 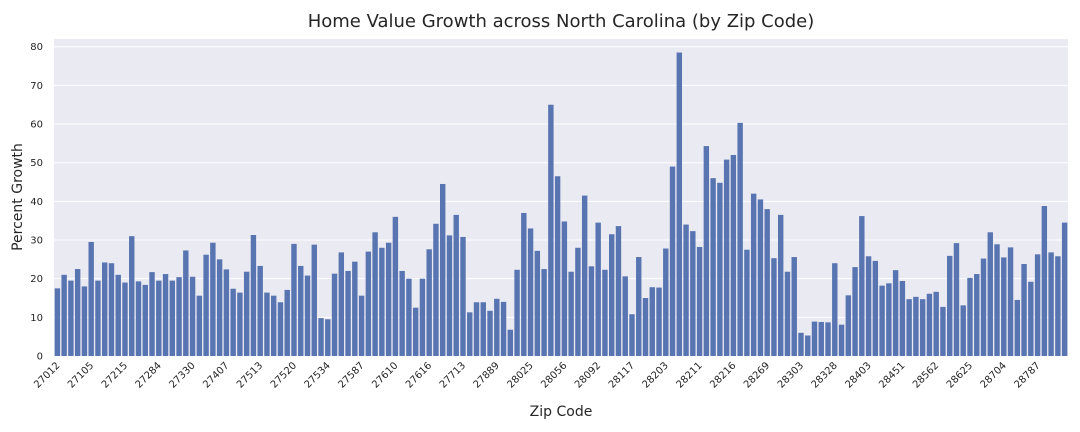 What do you see at coordinates (36, 47) in the screenshot?
I see `y-tick-label: 80` at bounding box center [36, 47].